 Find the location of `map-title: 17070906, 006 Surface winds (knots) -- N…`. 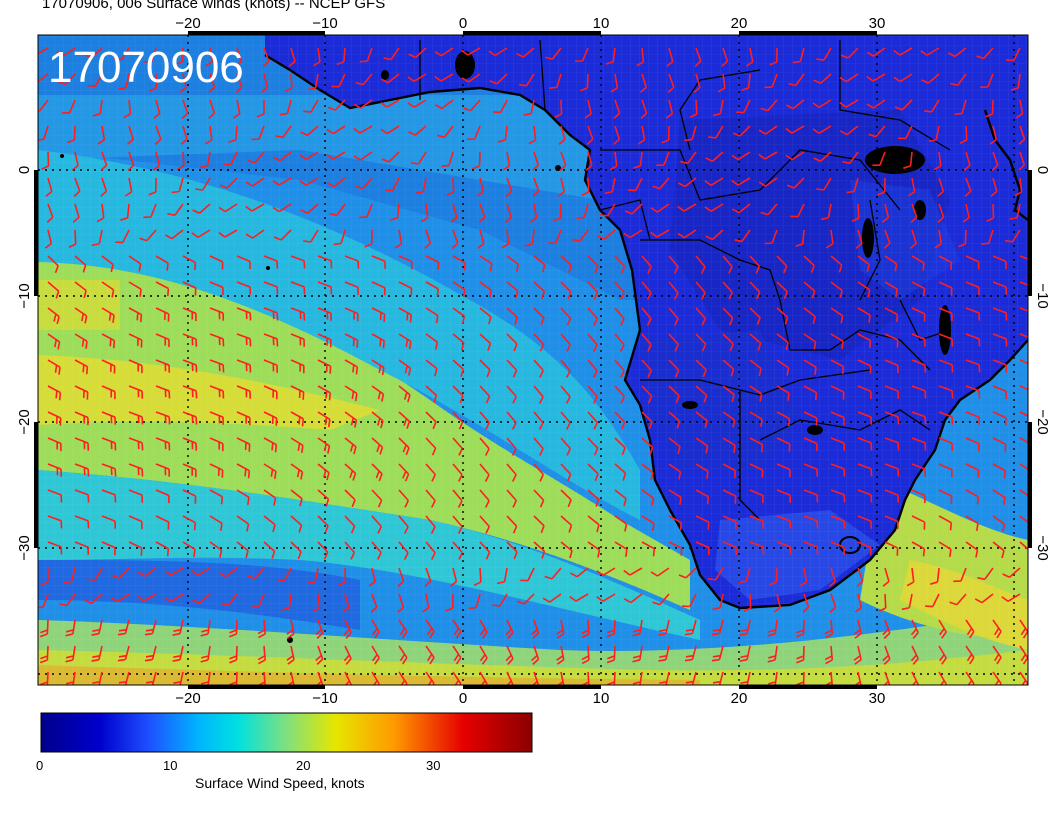

map-title: 17070906, 006 Surface winds (knots) -- N… is located at coordinates (214, 6).